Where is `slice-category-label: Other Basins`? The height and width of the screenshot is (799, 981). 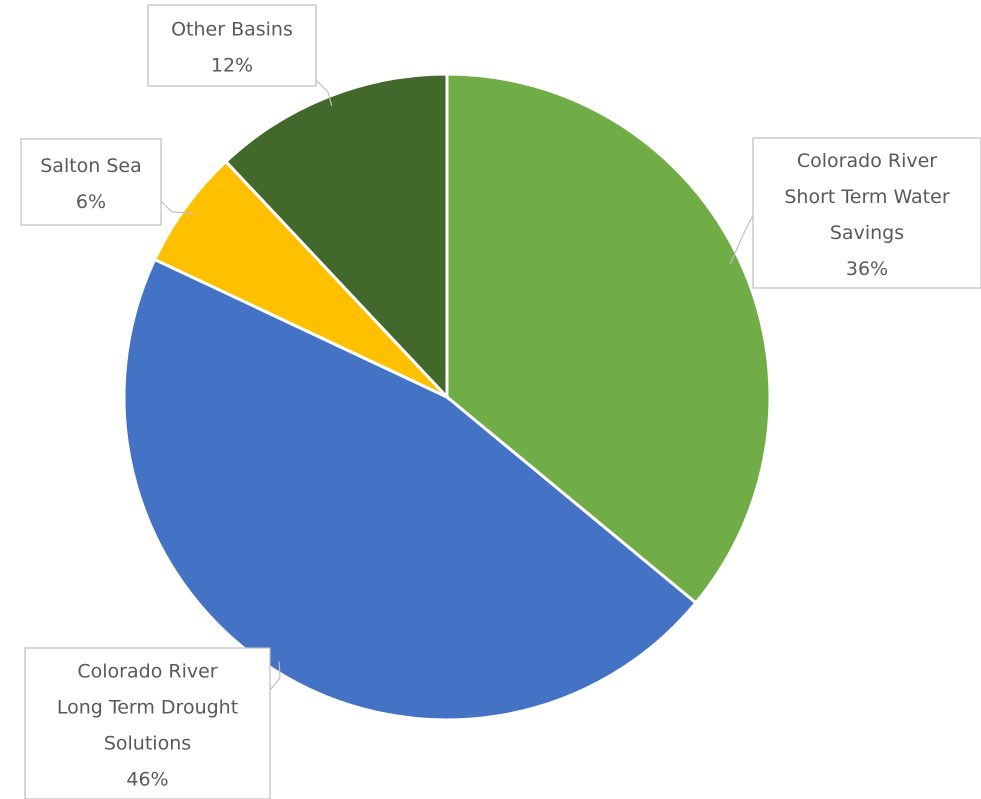 slice-category-label: Other Basins is located at coordinates (232, 29).